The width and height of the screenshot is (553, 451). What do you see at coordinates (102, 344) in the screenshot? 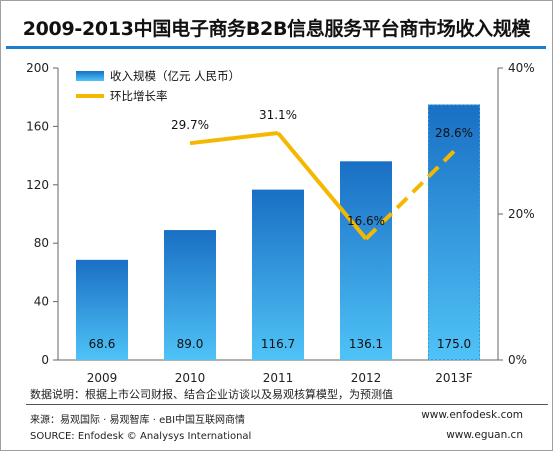
I see `bar-value-label: 68.6` at bounding box center [102, 344].